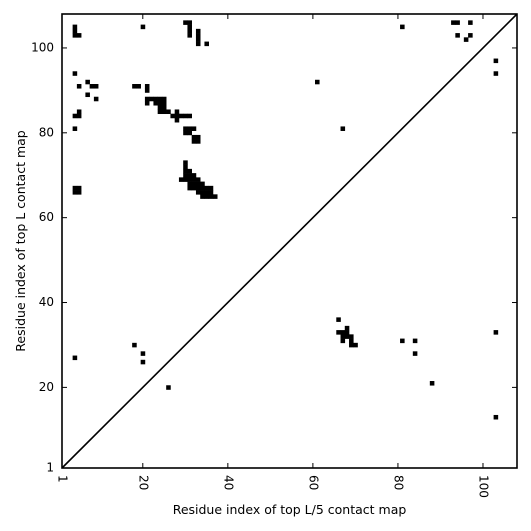 The width and height of the screenshot is (531, 531). Describe the element at coordinates (46, 217) in the screenshot. I see `y-tick-label: 60` at that location.